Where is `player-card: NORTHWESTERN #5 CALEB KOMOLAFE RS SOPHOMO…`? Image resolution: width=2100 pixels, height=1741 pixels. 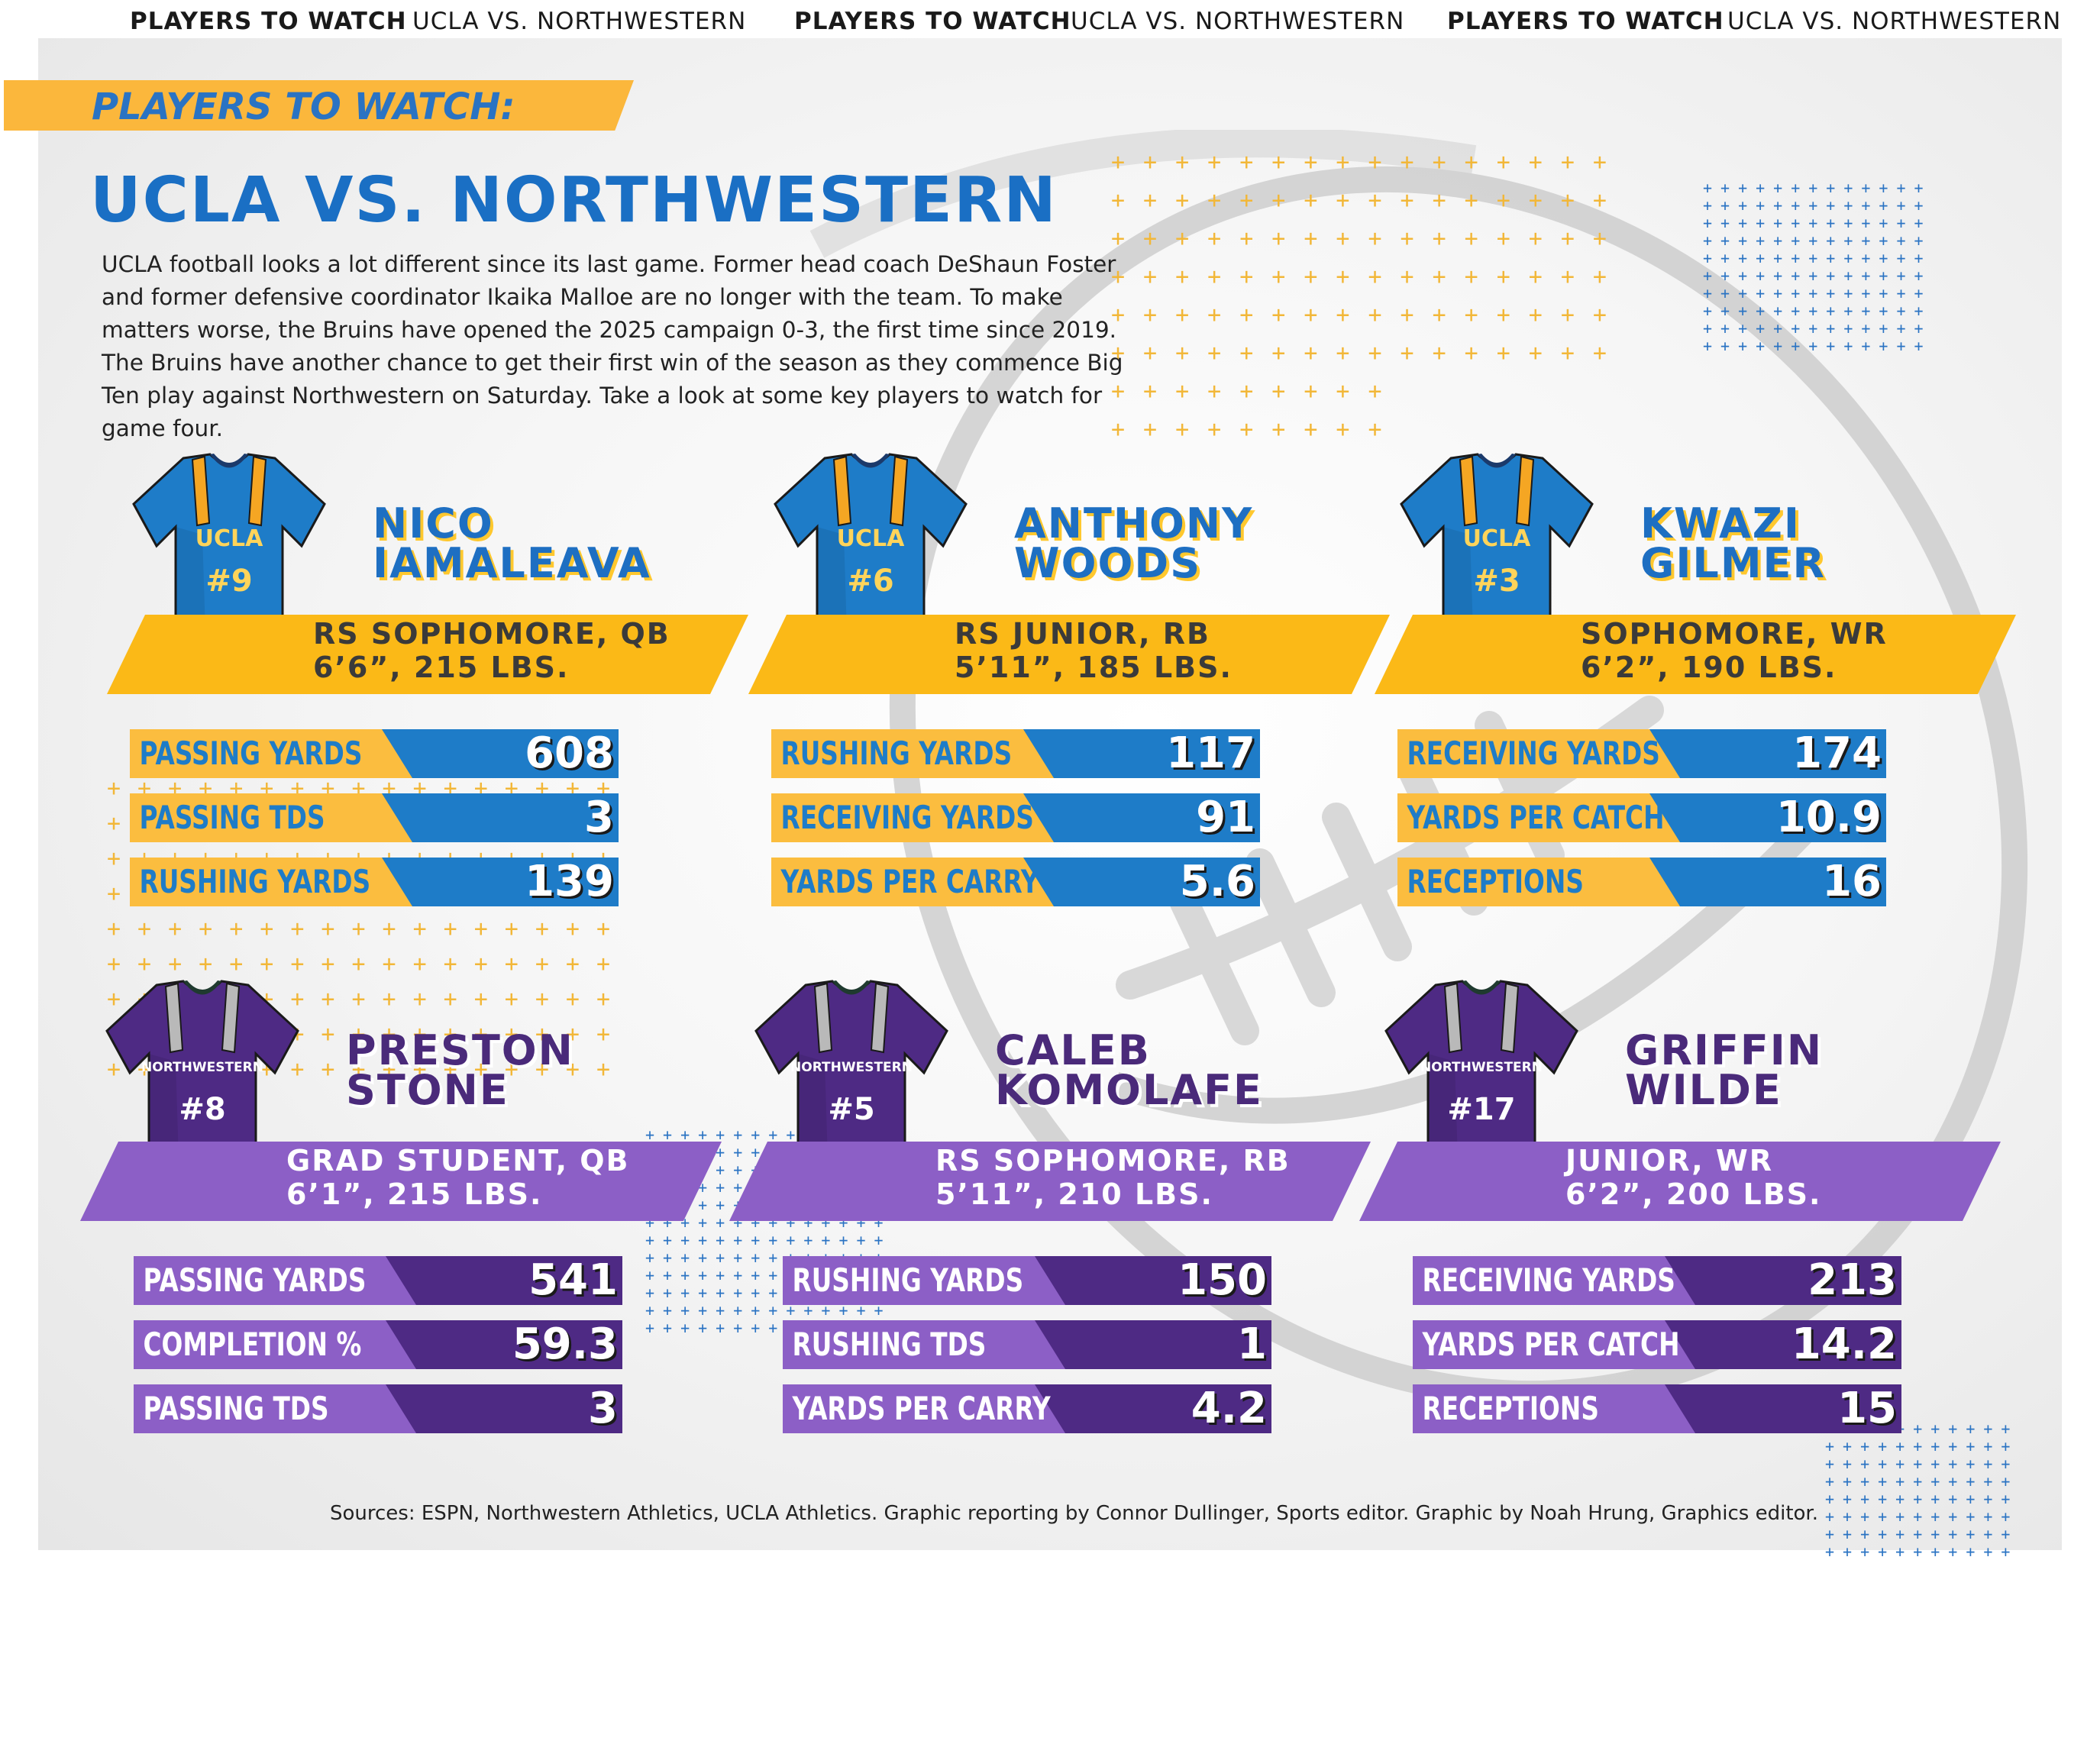 player-card: NORTHWESTERN #5 CALEB KOMOLAFE RS SOPHOMO… is located at coordinates (1053, 1359).